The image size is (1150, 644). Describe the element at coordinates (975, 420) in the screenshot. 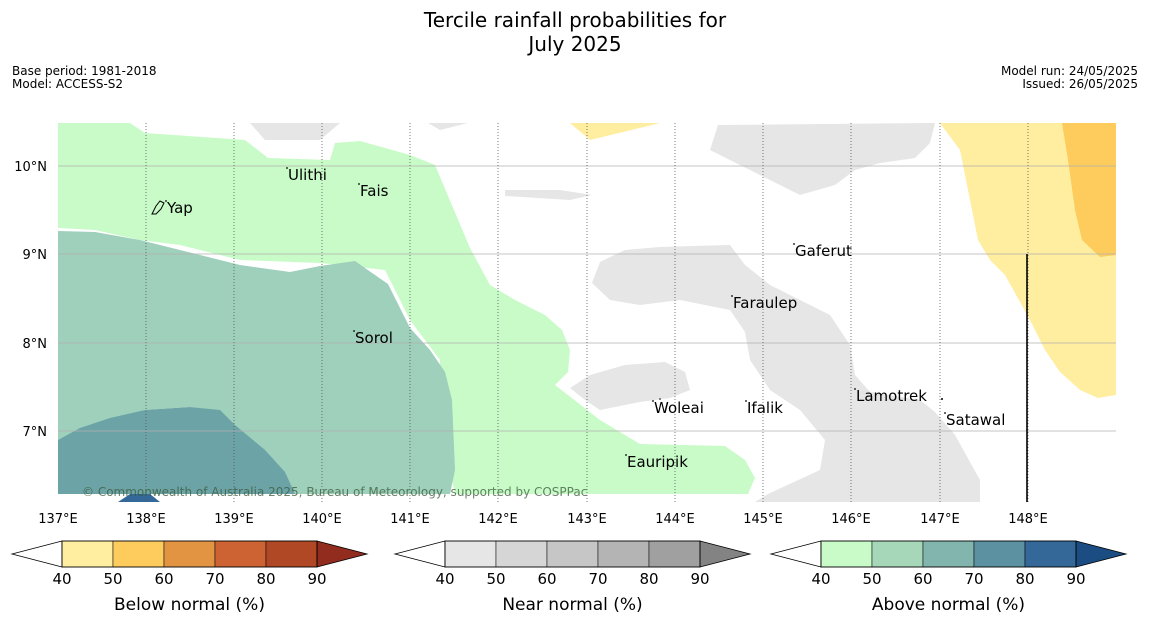

I see `place-label: Satawal` at that location.